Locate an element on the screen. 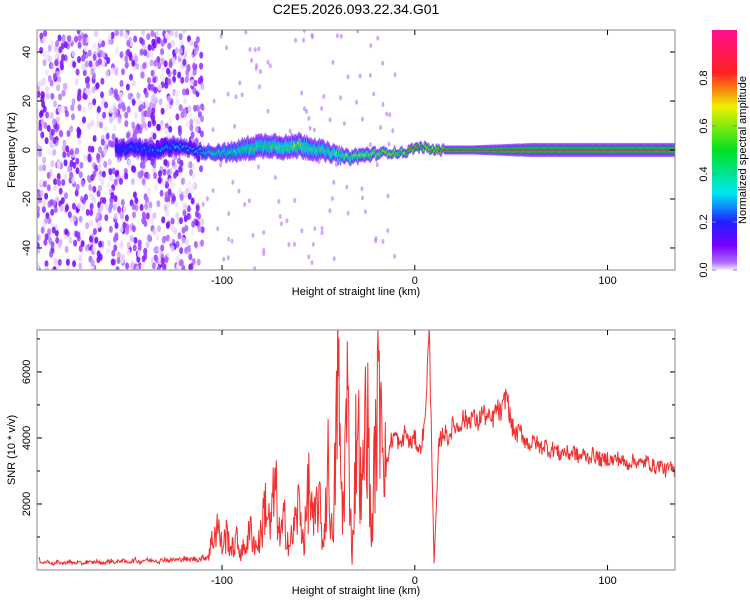  colorbar-tick-label: 0.6 is located at coordinates (704, 125).